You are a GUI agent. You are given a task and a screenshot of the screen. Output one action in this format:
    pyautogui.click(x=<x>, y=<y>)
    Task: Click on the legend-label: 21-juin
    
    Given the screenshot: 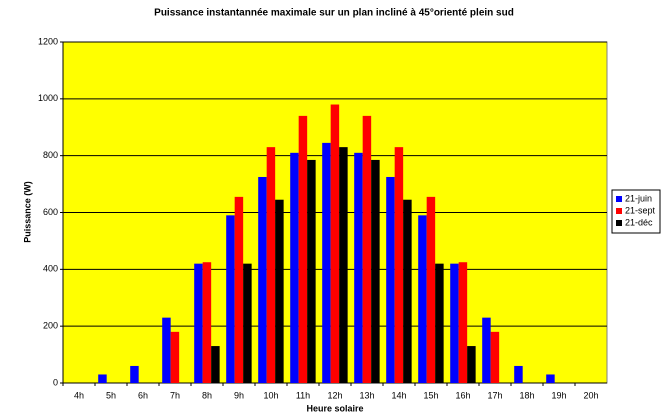 What is the action you would take?
    pyautogui.click(x=638, y=198)
    